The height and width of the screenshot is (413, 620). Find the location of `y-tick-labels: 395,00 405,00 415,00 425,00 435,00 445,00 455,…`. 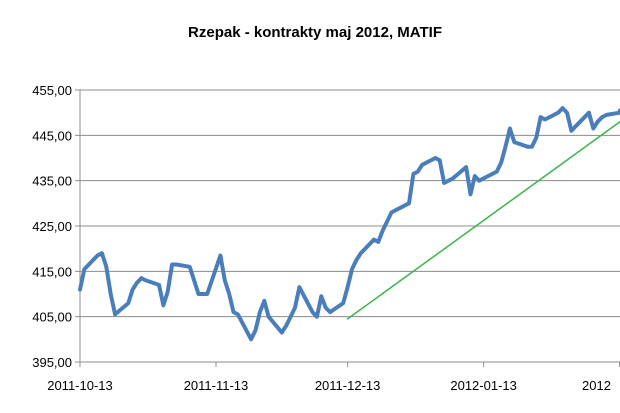

y-tick-labels: 395,00 405,00 415,00 425,00 435,00 445,00 455,… is located at coordinates (52, 226).